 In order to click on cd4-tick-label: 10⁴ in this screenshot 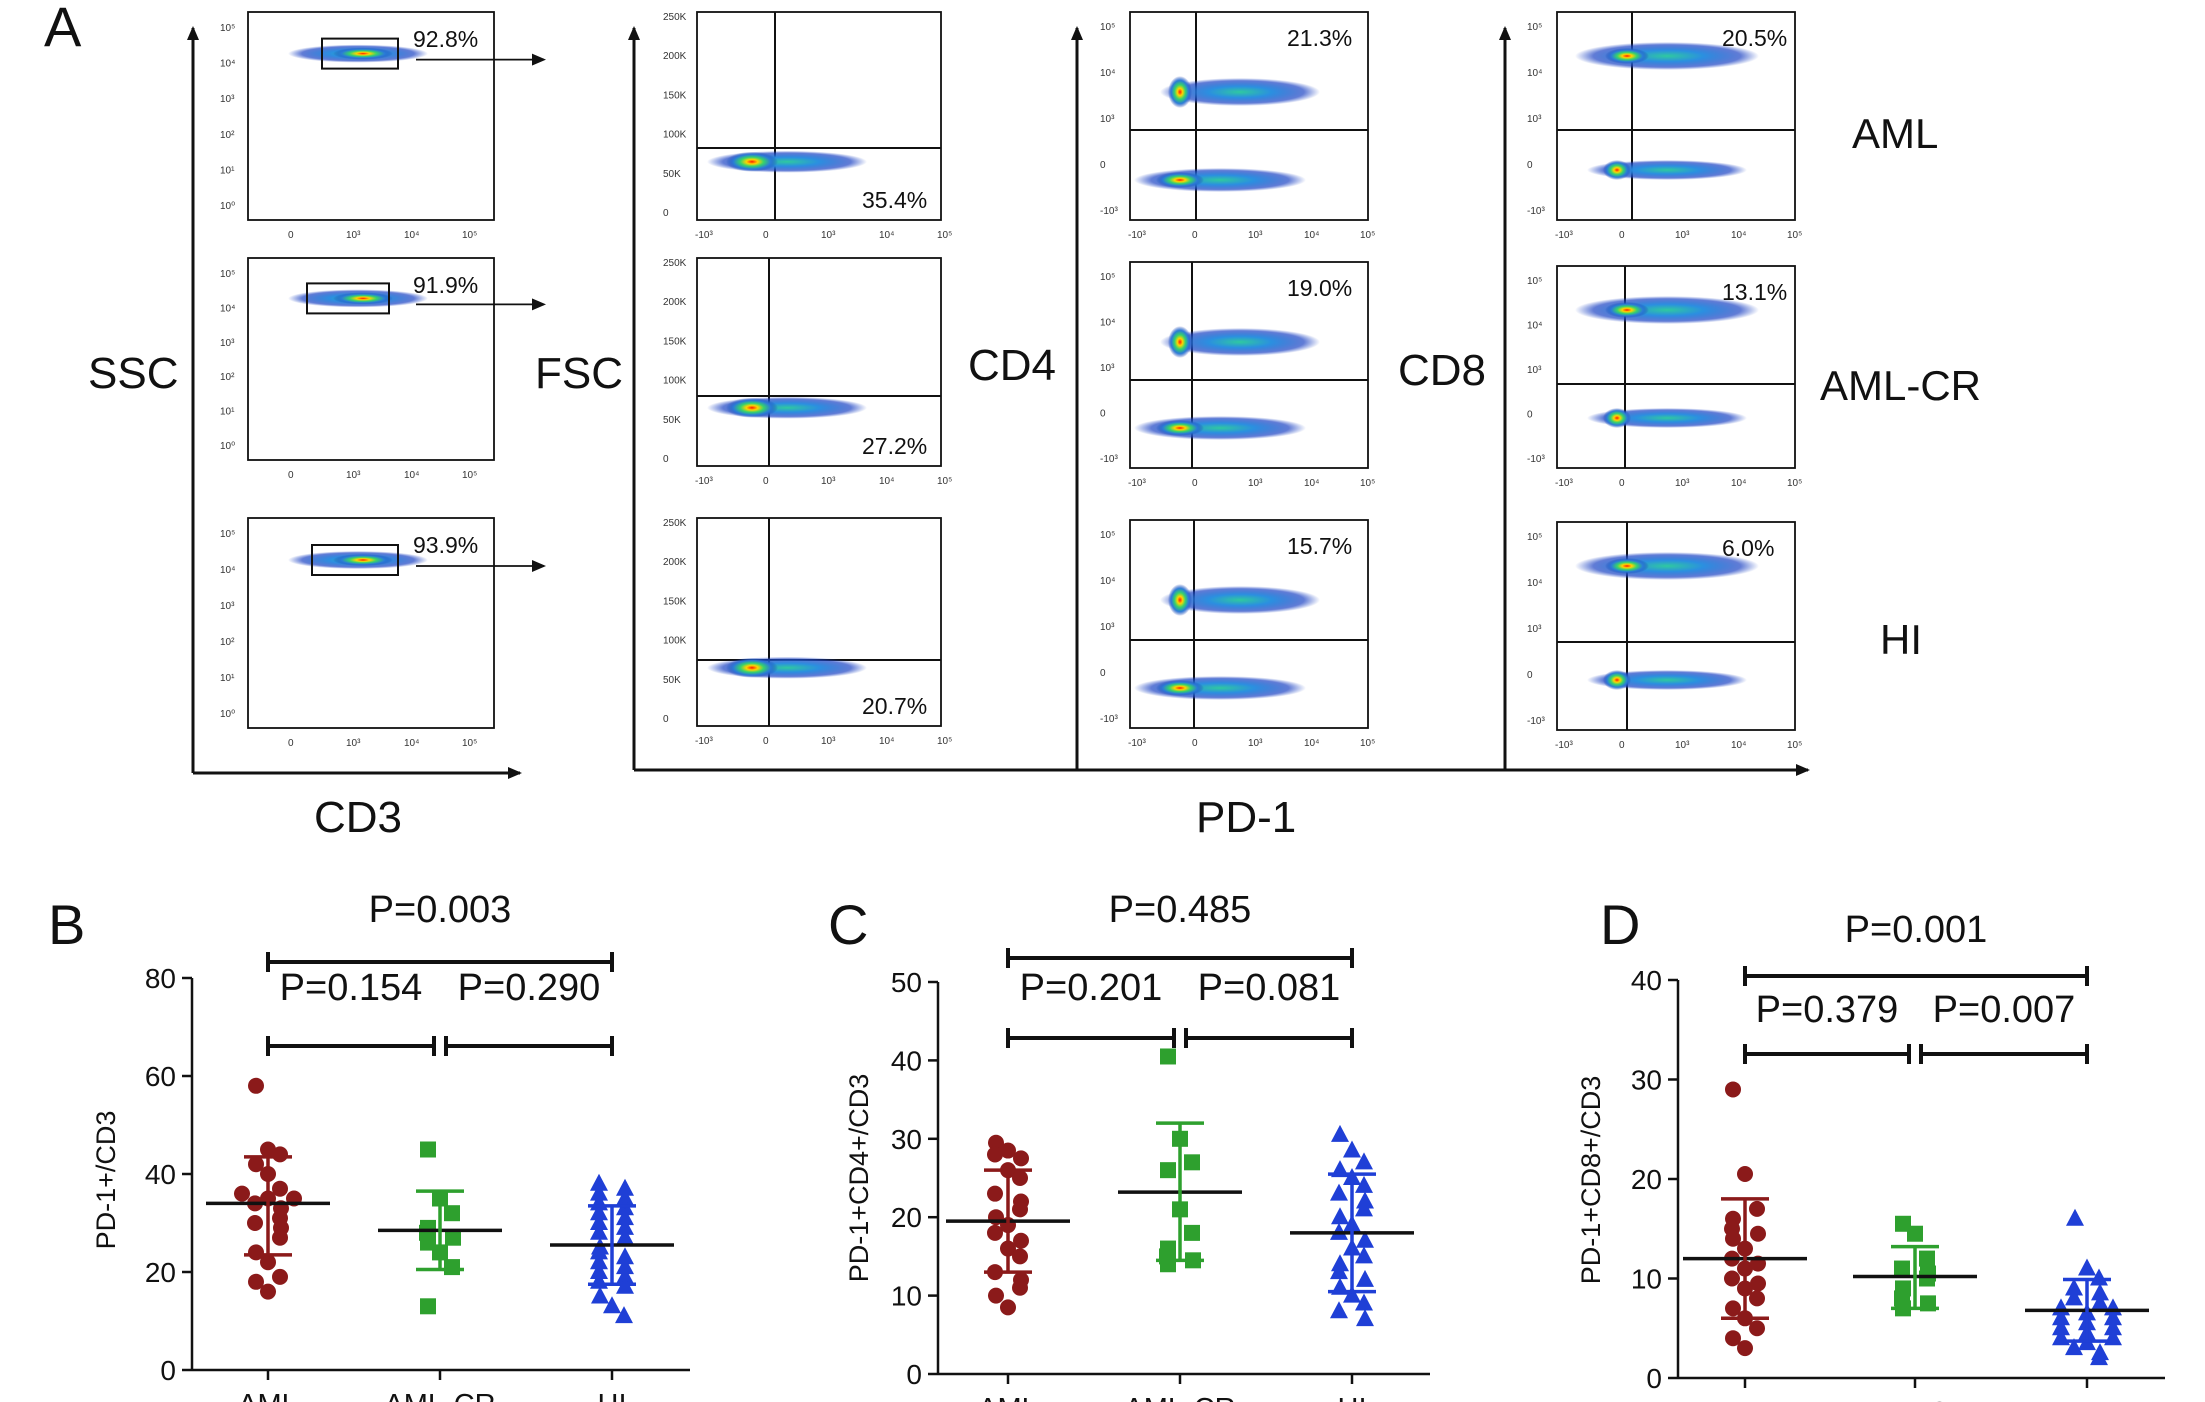, I will do `click(1107, 323)`.